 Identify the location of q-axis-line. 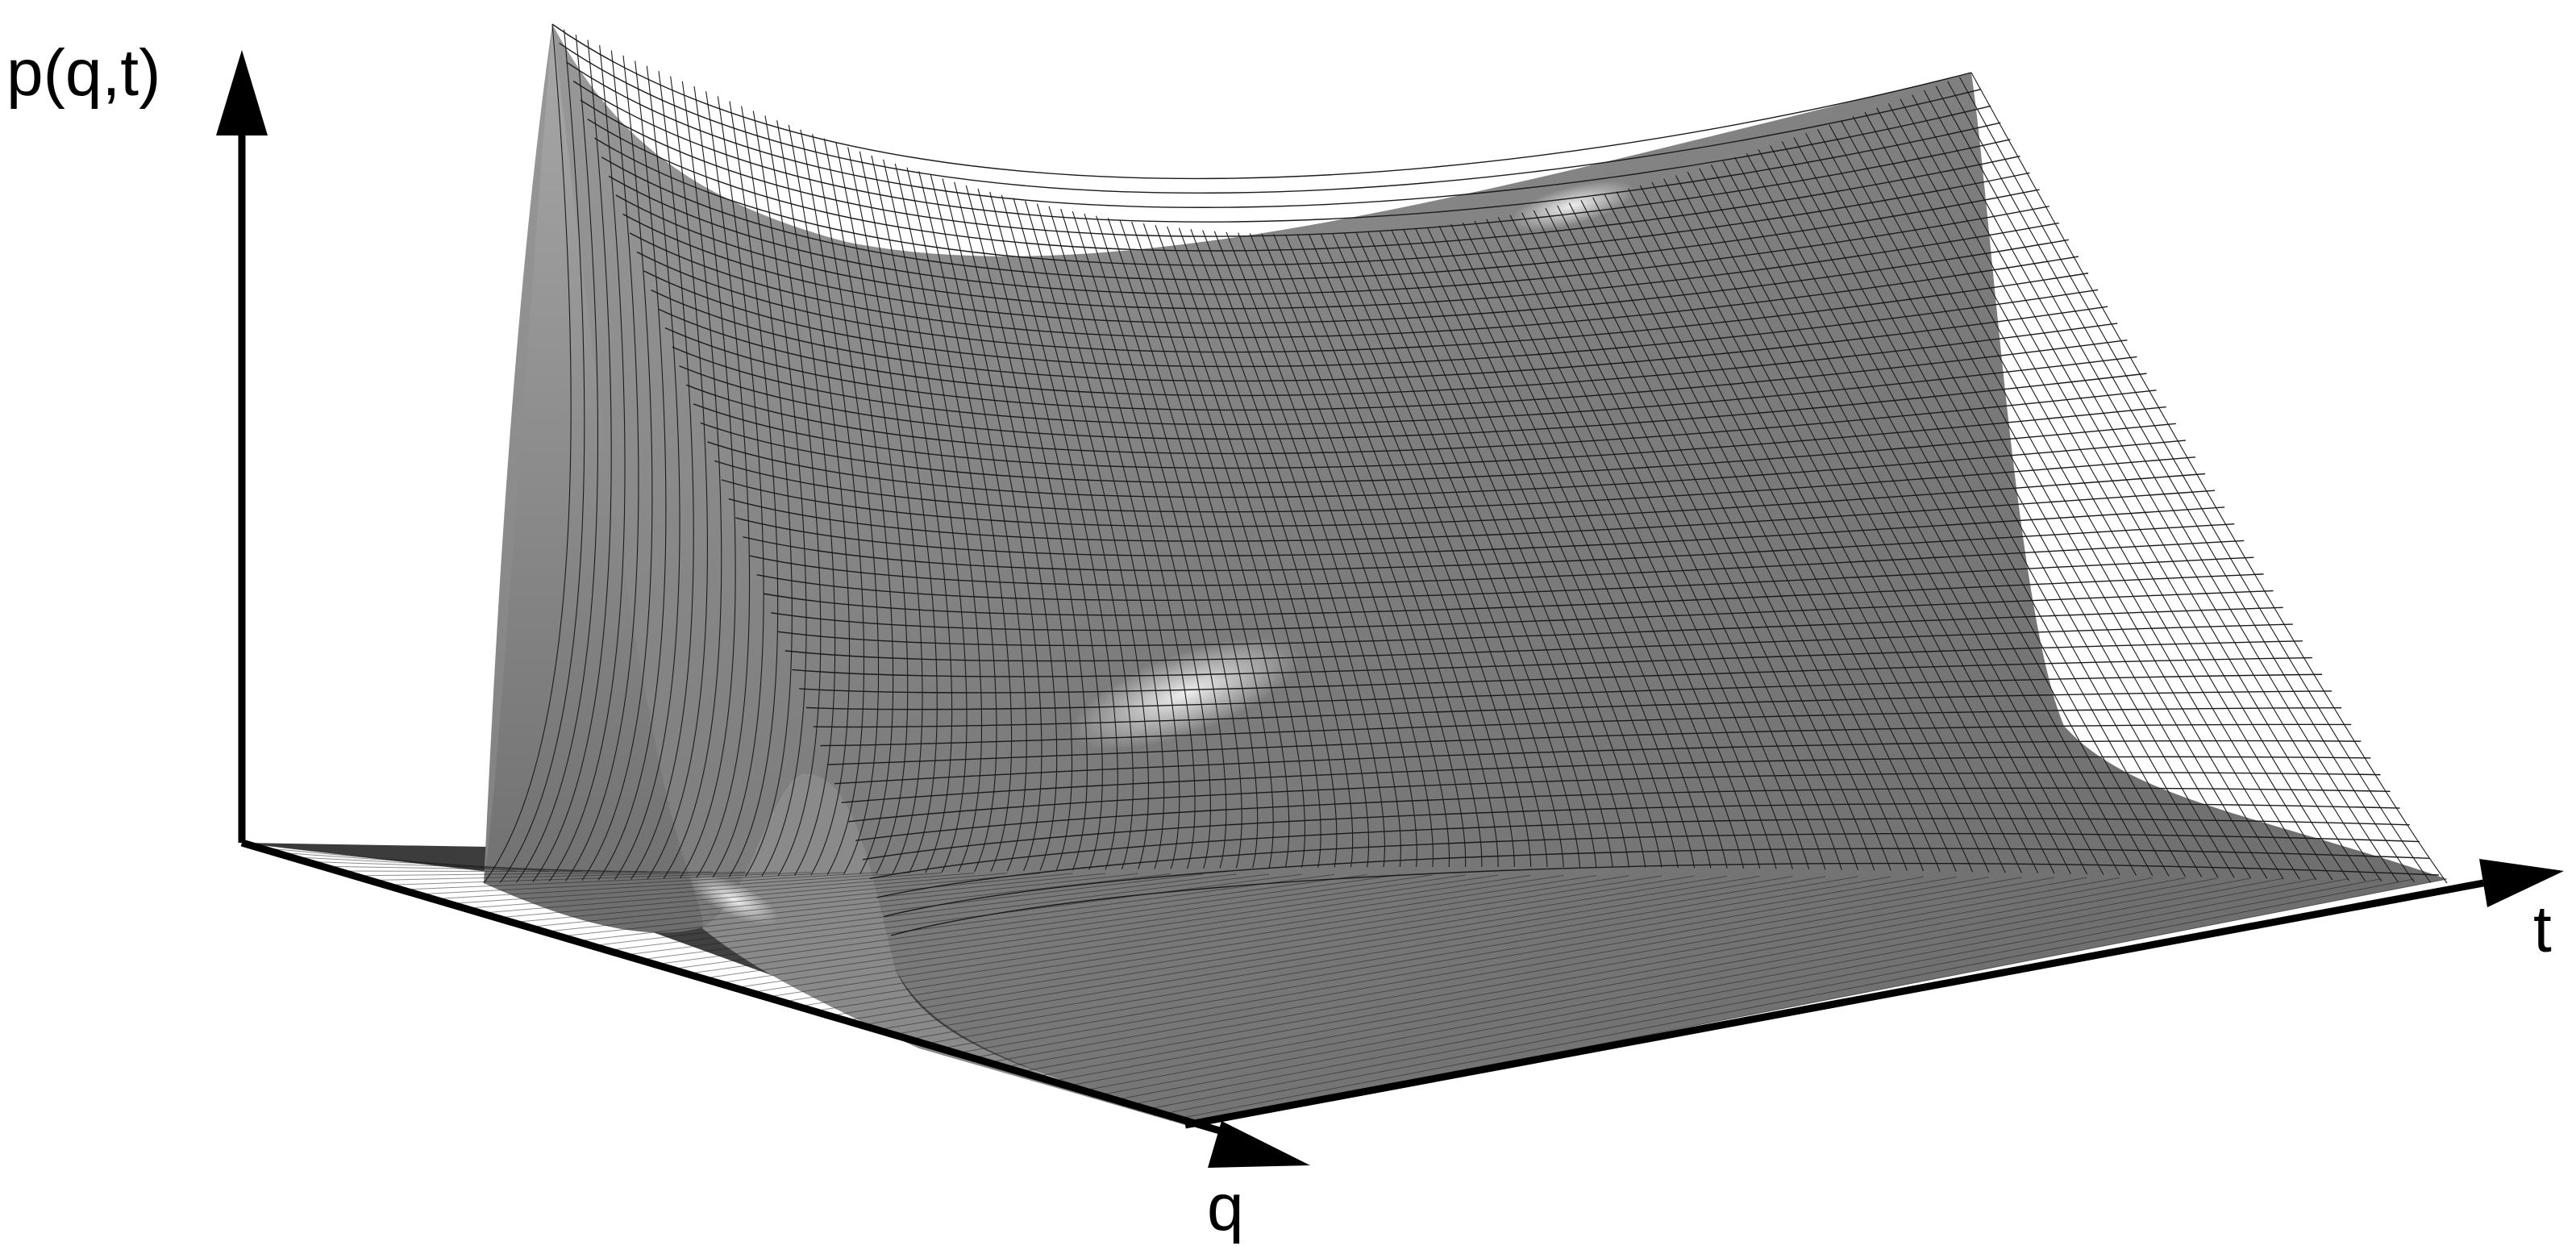
(741, 990).